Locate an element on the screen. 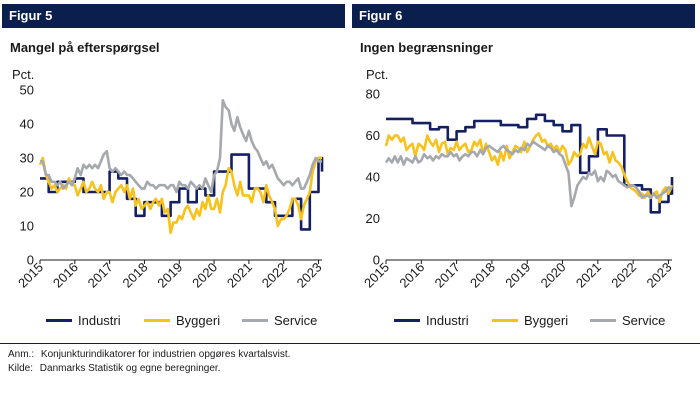 The image size is (700, 405). note-anm-label: Anm.: is located at coordinates (21, 354).